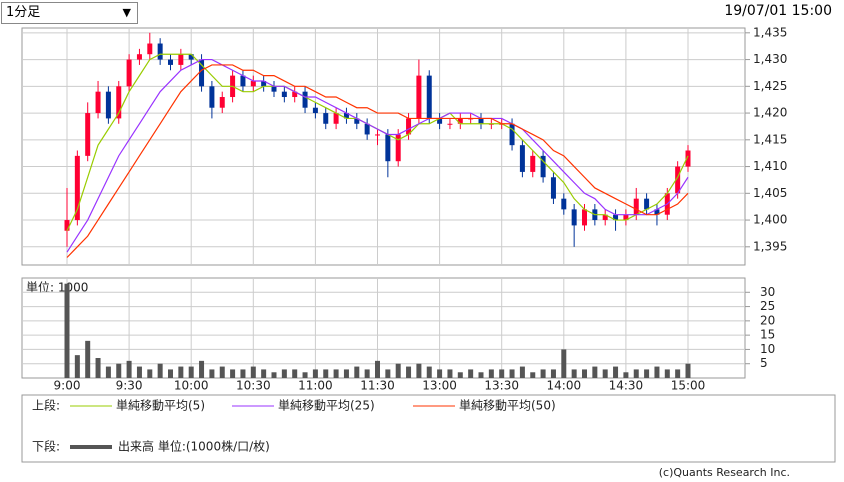 The image size is (844, 482). Describe the element at coordinates (23, 12) in the screenshot. I see `period-select-text: 1分足` at that location.